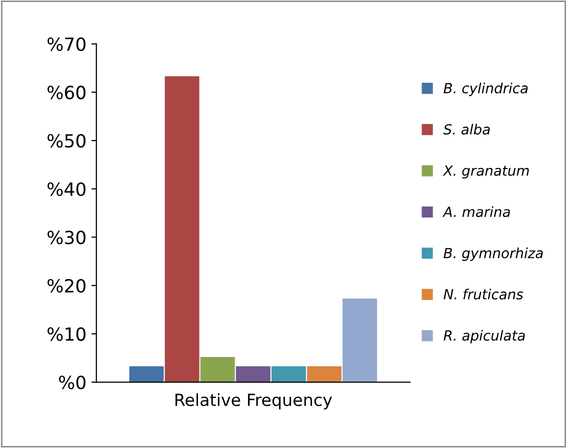 The height and width of the screenshot is (448, 567). What do you see at coordinates (67, 334) in the screenshot?
I see `y-tick-label: %10` at bounding box center [67, 334].